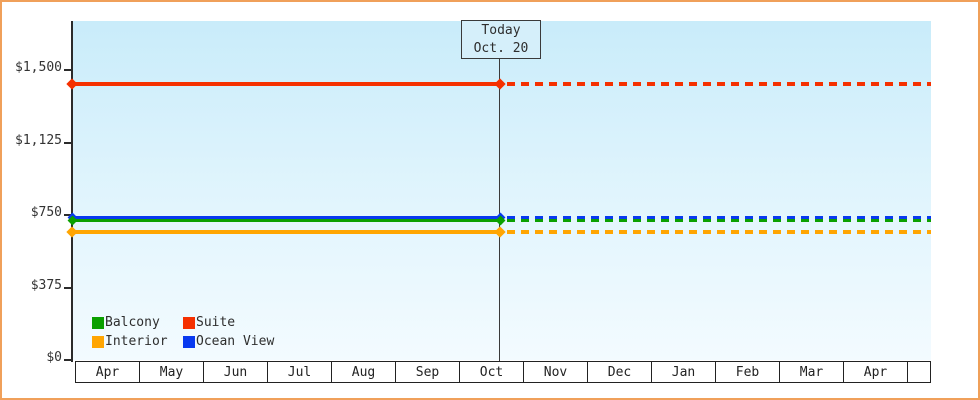 The image size is (980, 400). I want to click on x-axis-month-band: Apr May Jun Jul Aug Sep Oct Nov Dec Jan Feb Mar Apr, so click(503, 372).